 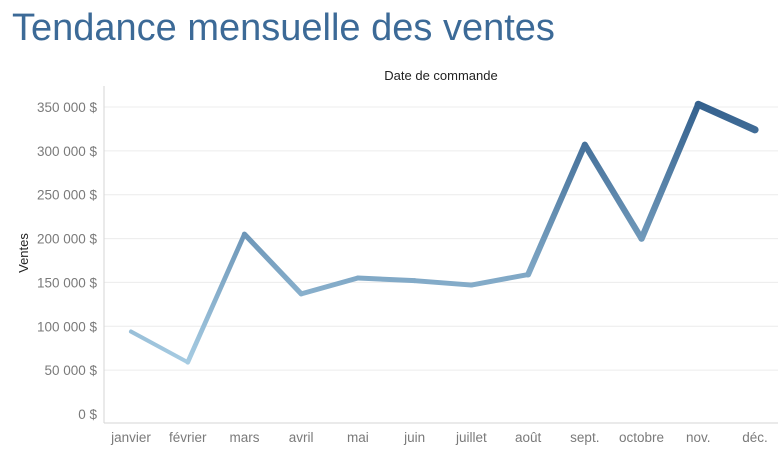 I want to click on x-tick-label: mars, so click(x=244, y=437).